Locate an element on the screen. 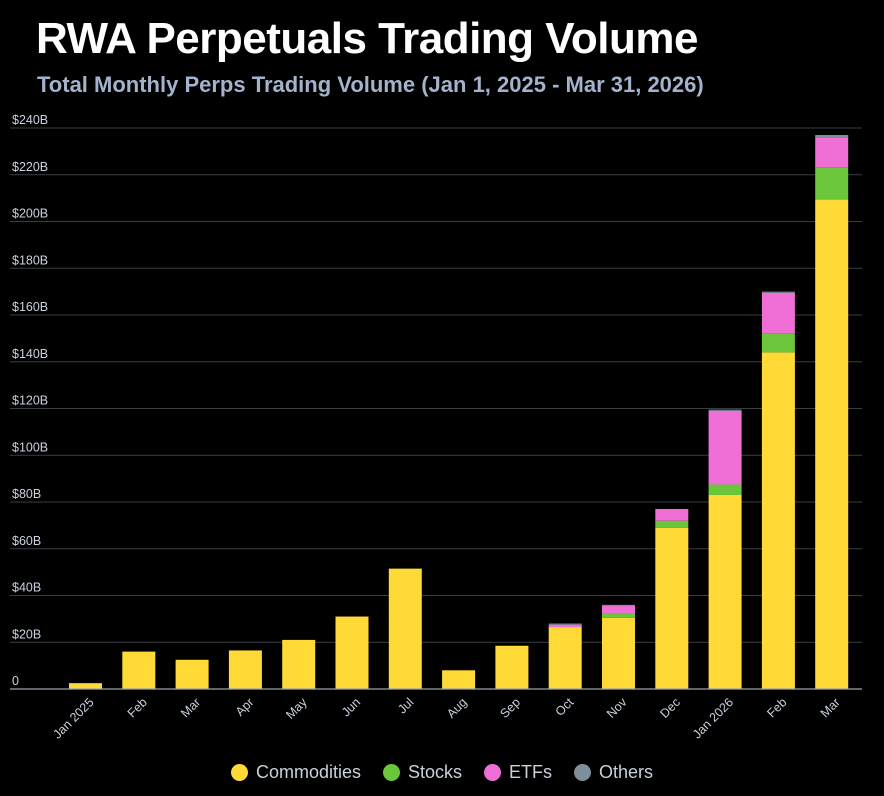  x-tick-label: Nov is located at coordinates (617, 708).